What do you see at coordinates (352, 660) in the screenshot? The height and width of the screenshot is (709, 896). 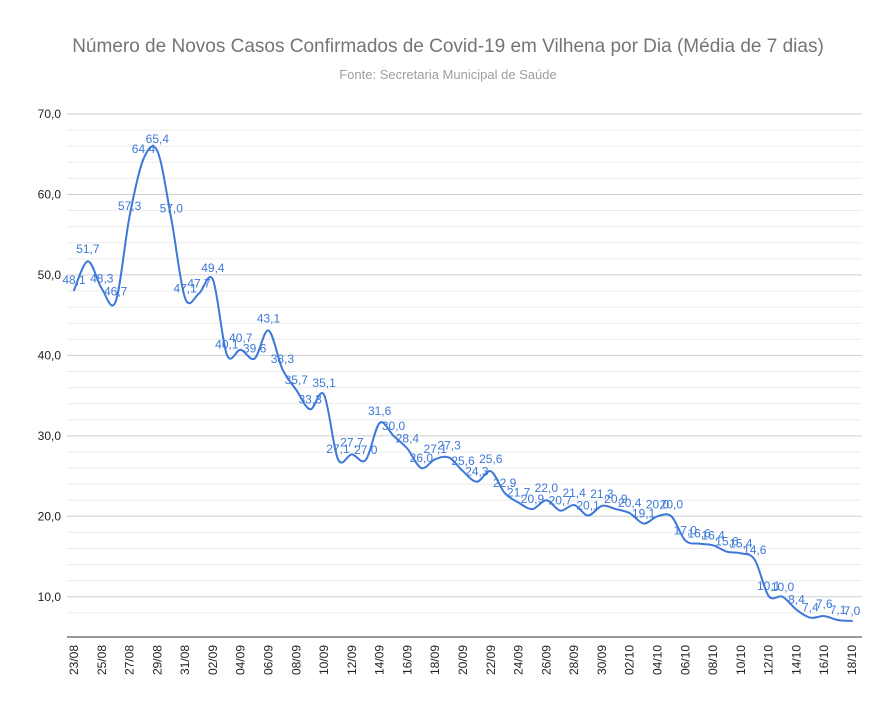 I see `x-tick-label: 12/09` at bounding box center [352, 660].